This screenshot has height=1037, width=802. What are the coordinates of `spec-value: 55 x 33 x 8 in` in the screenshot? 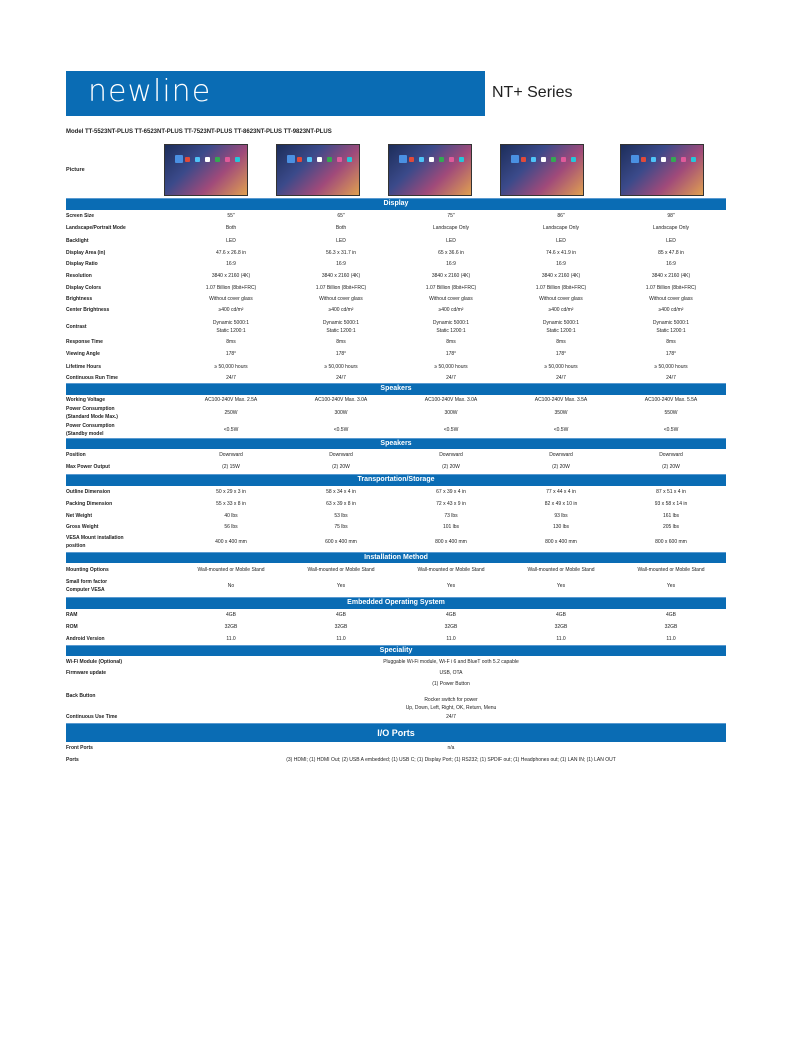 It's located at (231, 504).